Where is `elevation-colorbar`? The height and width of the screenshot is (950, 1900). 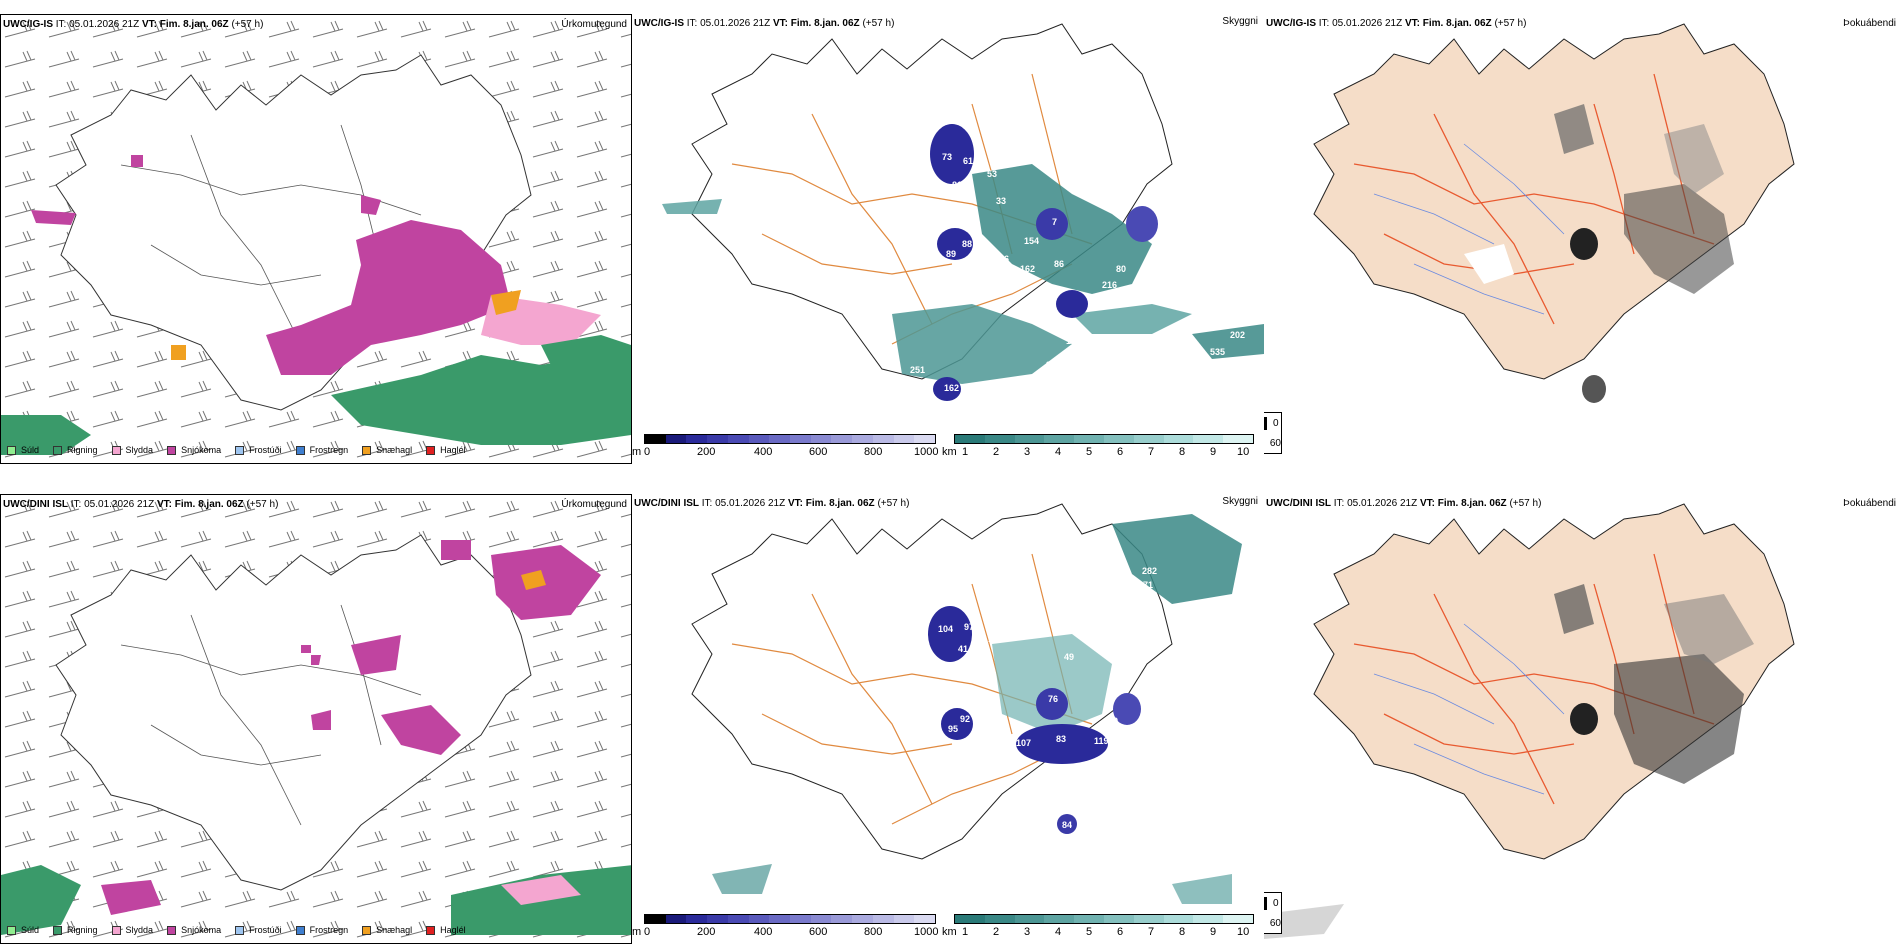
elevation-colorbar is located at coordinates (790, 919).